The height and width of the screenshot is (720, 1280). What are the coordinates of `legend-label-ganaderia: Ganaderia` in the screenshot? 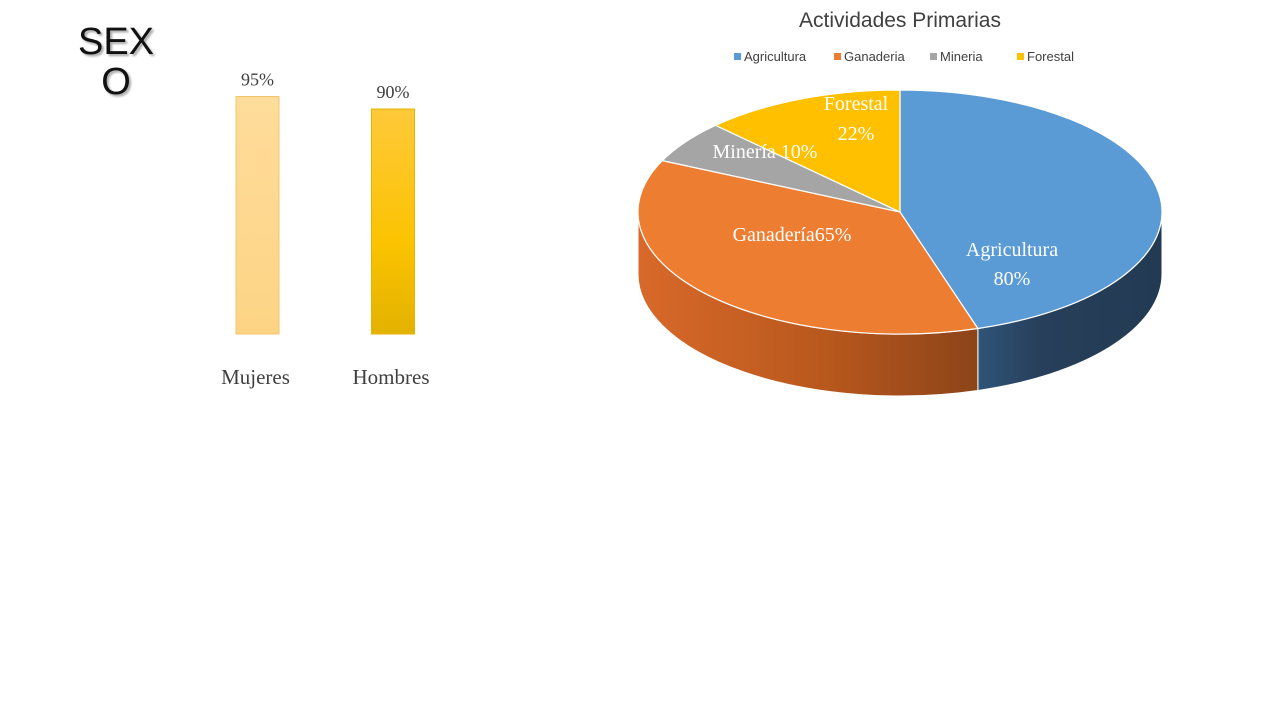 It's located at (874, 56).